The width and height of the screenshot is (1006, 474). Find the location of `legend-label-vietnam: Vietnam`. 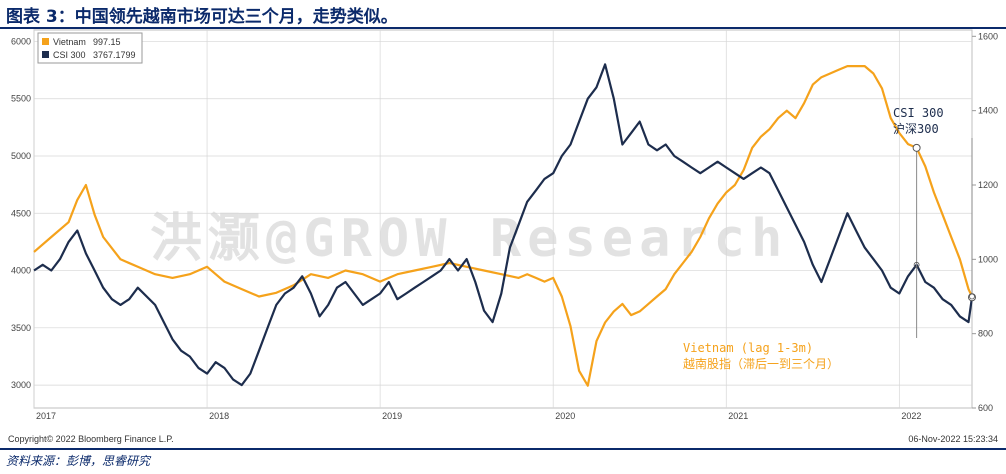

legend-label-vietnam: Vietnam is located at coordinates (69, 42).